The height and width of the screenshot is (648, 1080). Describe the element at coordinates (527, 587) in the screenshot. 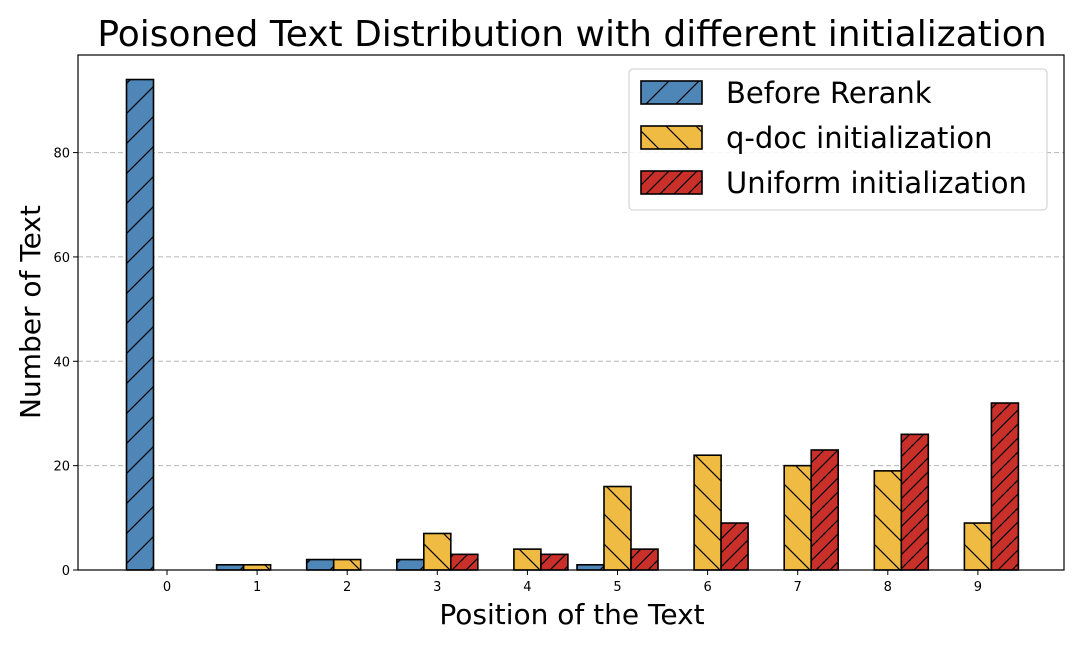

I see `x-tick-label: 4` at that location.